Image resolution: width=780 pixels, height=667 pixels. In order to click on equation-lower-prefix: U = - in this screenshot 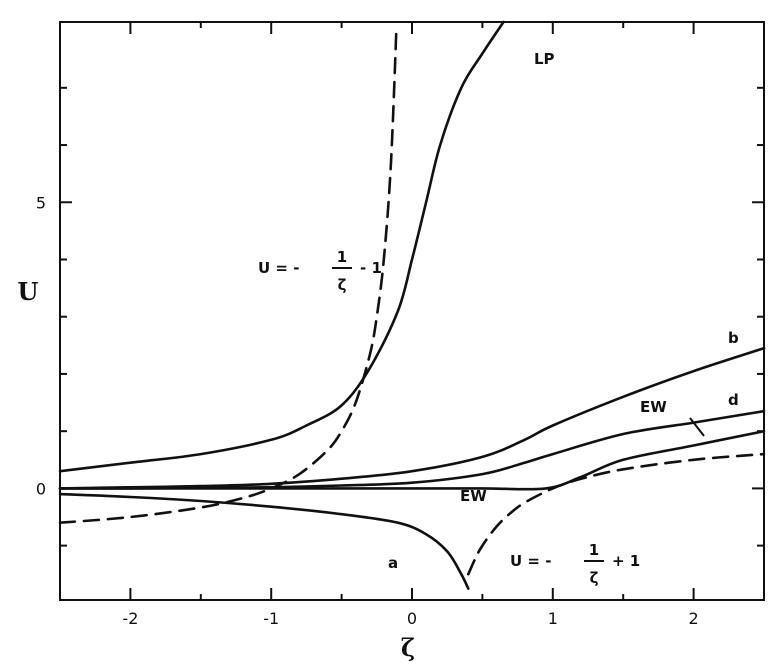, I will do `click(530, 561)`.